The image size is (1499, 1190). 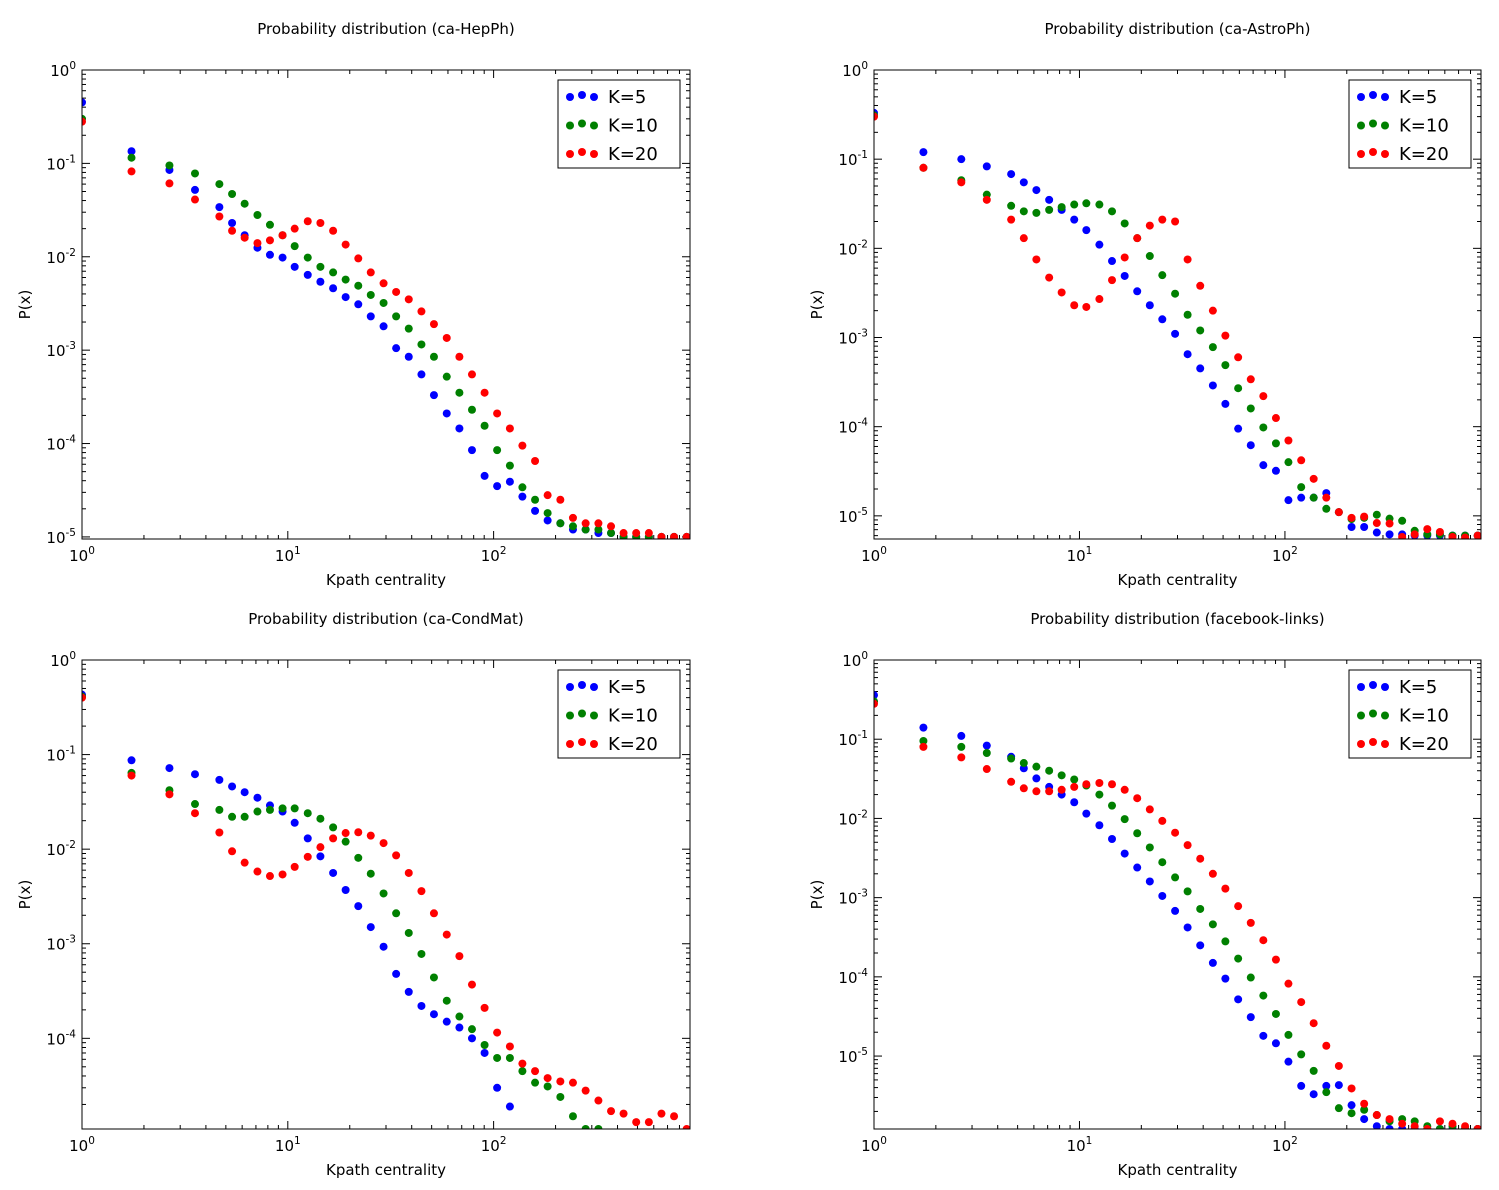 I want to click on data-points, so click(x=1177, y=323).